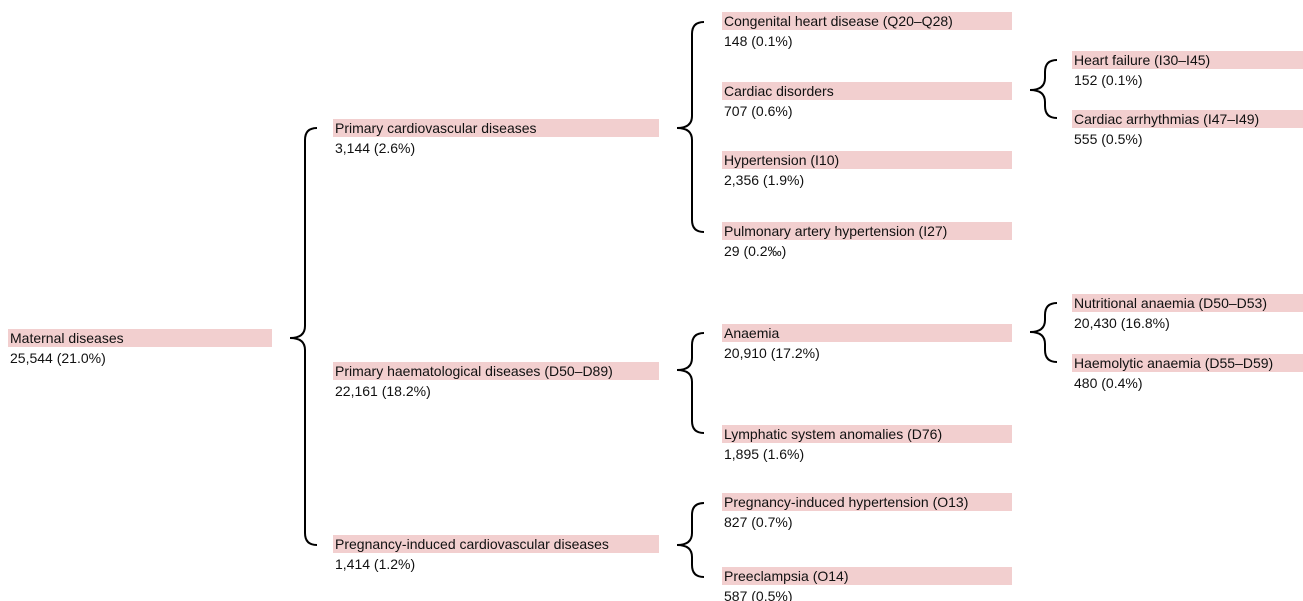 The image size is (1303, 601). Describe the element at coordinates (67, 338) in the screenshot. I see `node-label: Maternal diseases` at that location.